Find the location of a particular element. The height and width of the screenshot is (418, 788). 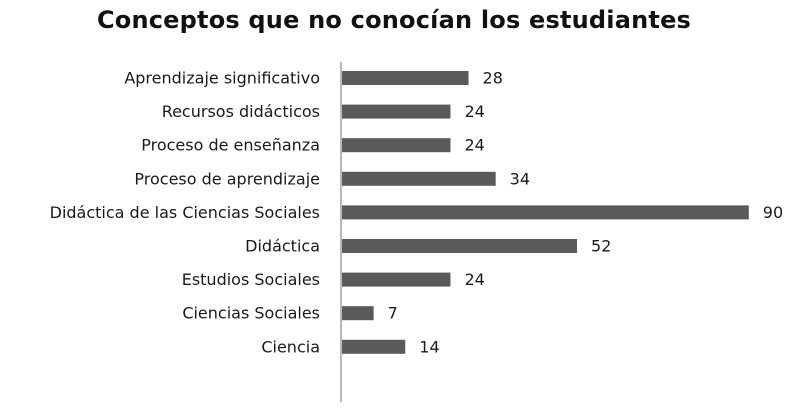

category-label: Didáctica is located at coordinates (282, 246).